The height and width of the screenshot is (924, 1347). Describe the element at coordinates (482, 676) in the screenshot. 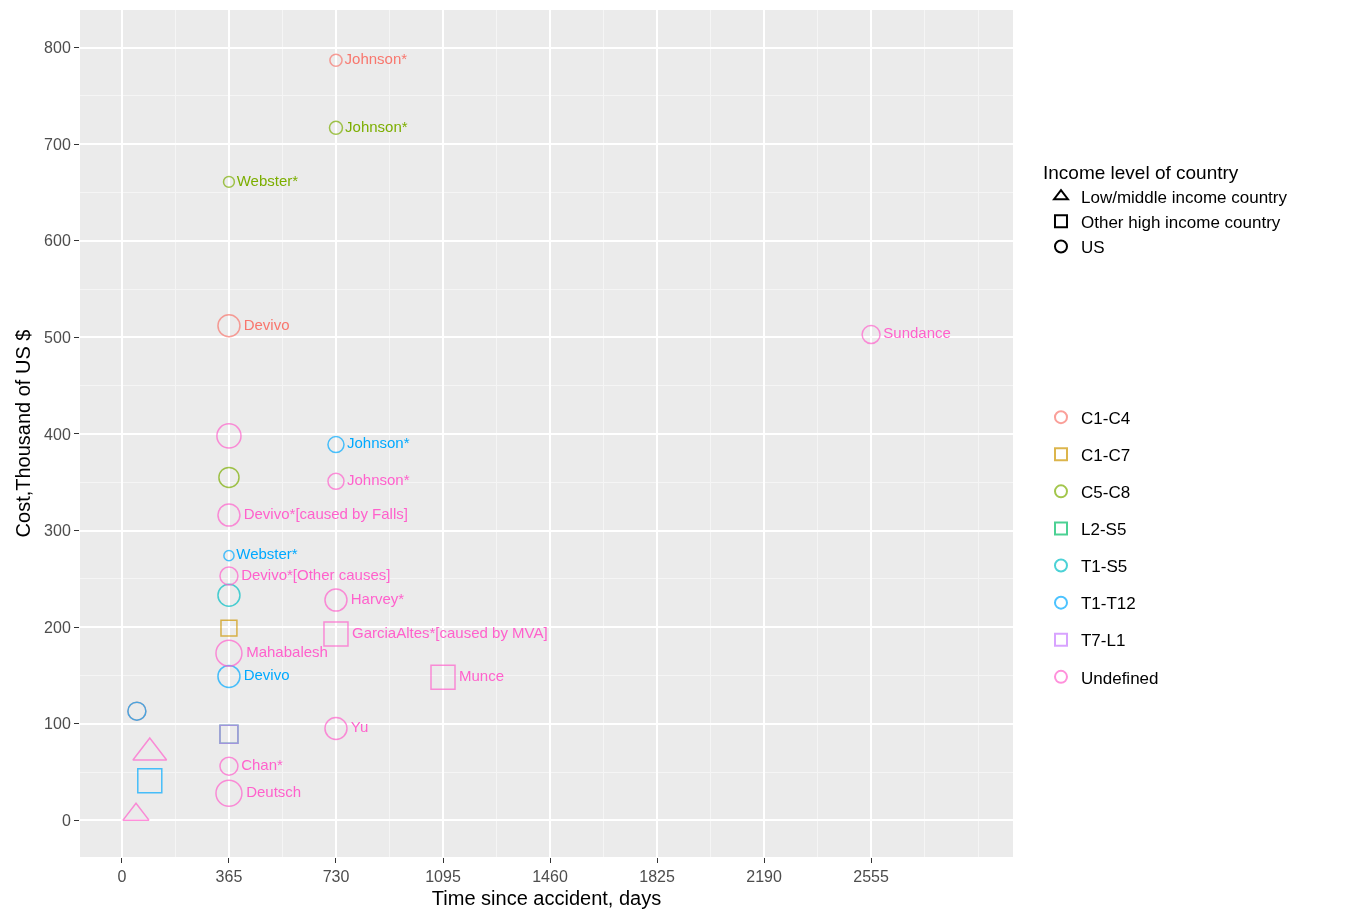

I see `data-label: Munce` at that location.